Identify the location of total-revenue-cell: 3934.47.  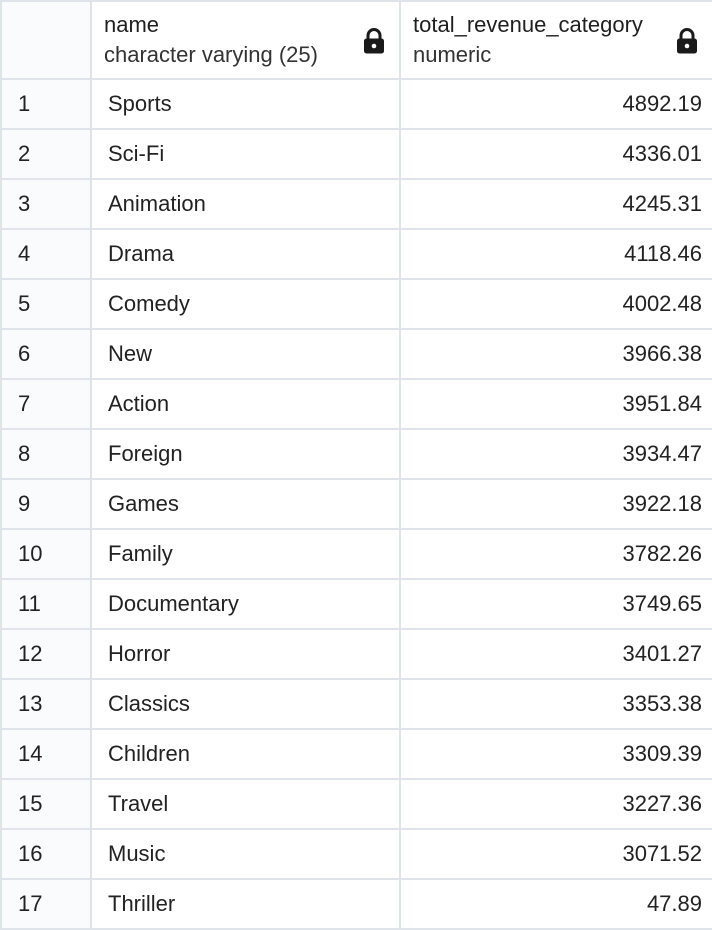
(555, 454).